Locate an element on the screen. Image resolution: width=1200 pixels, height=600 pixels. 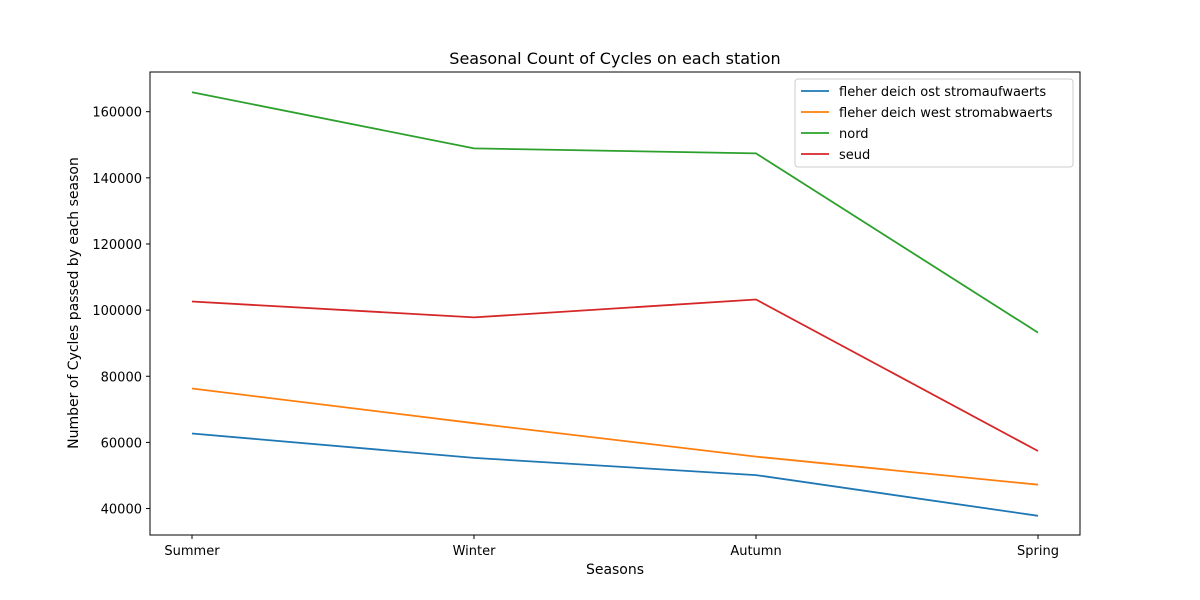
legend-label: fleher deich west stromabwaerts is located at coordinates (946, 113).